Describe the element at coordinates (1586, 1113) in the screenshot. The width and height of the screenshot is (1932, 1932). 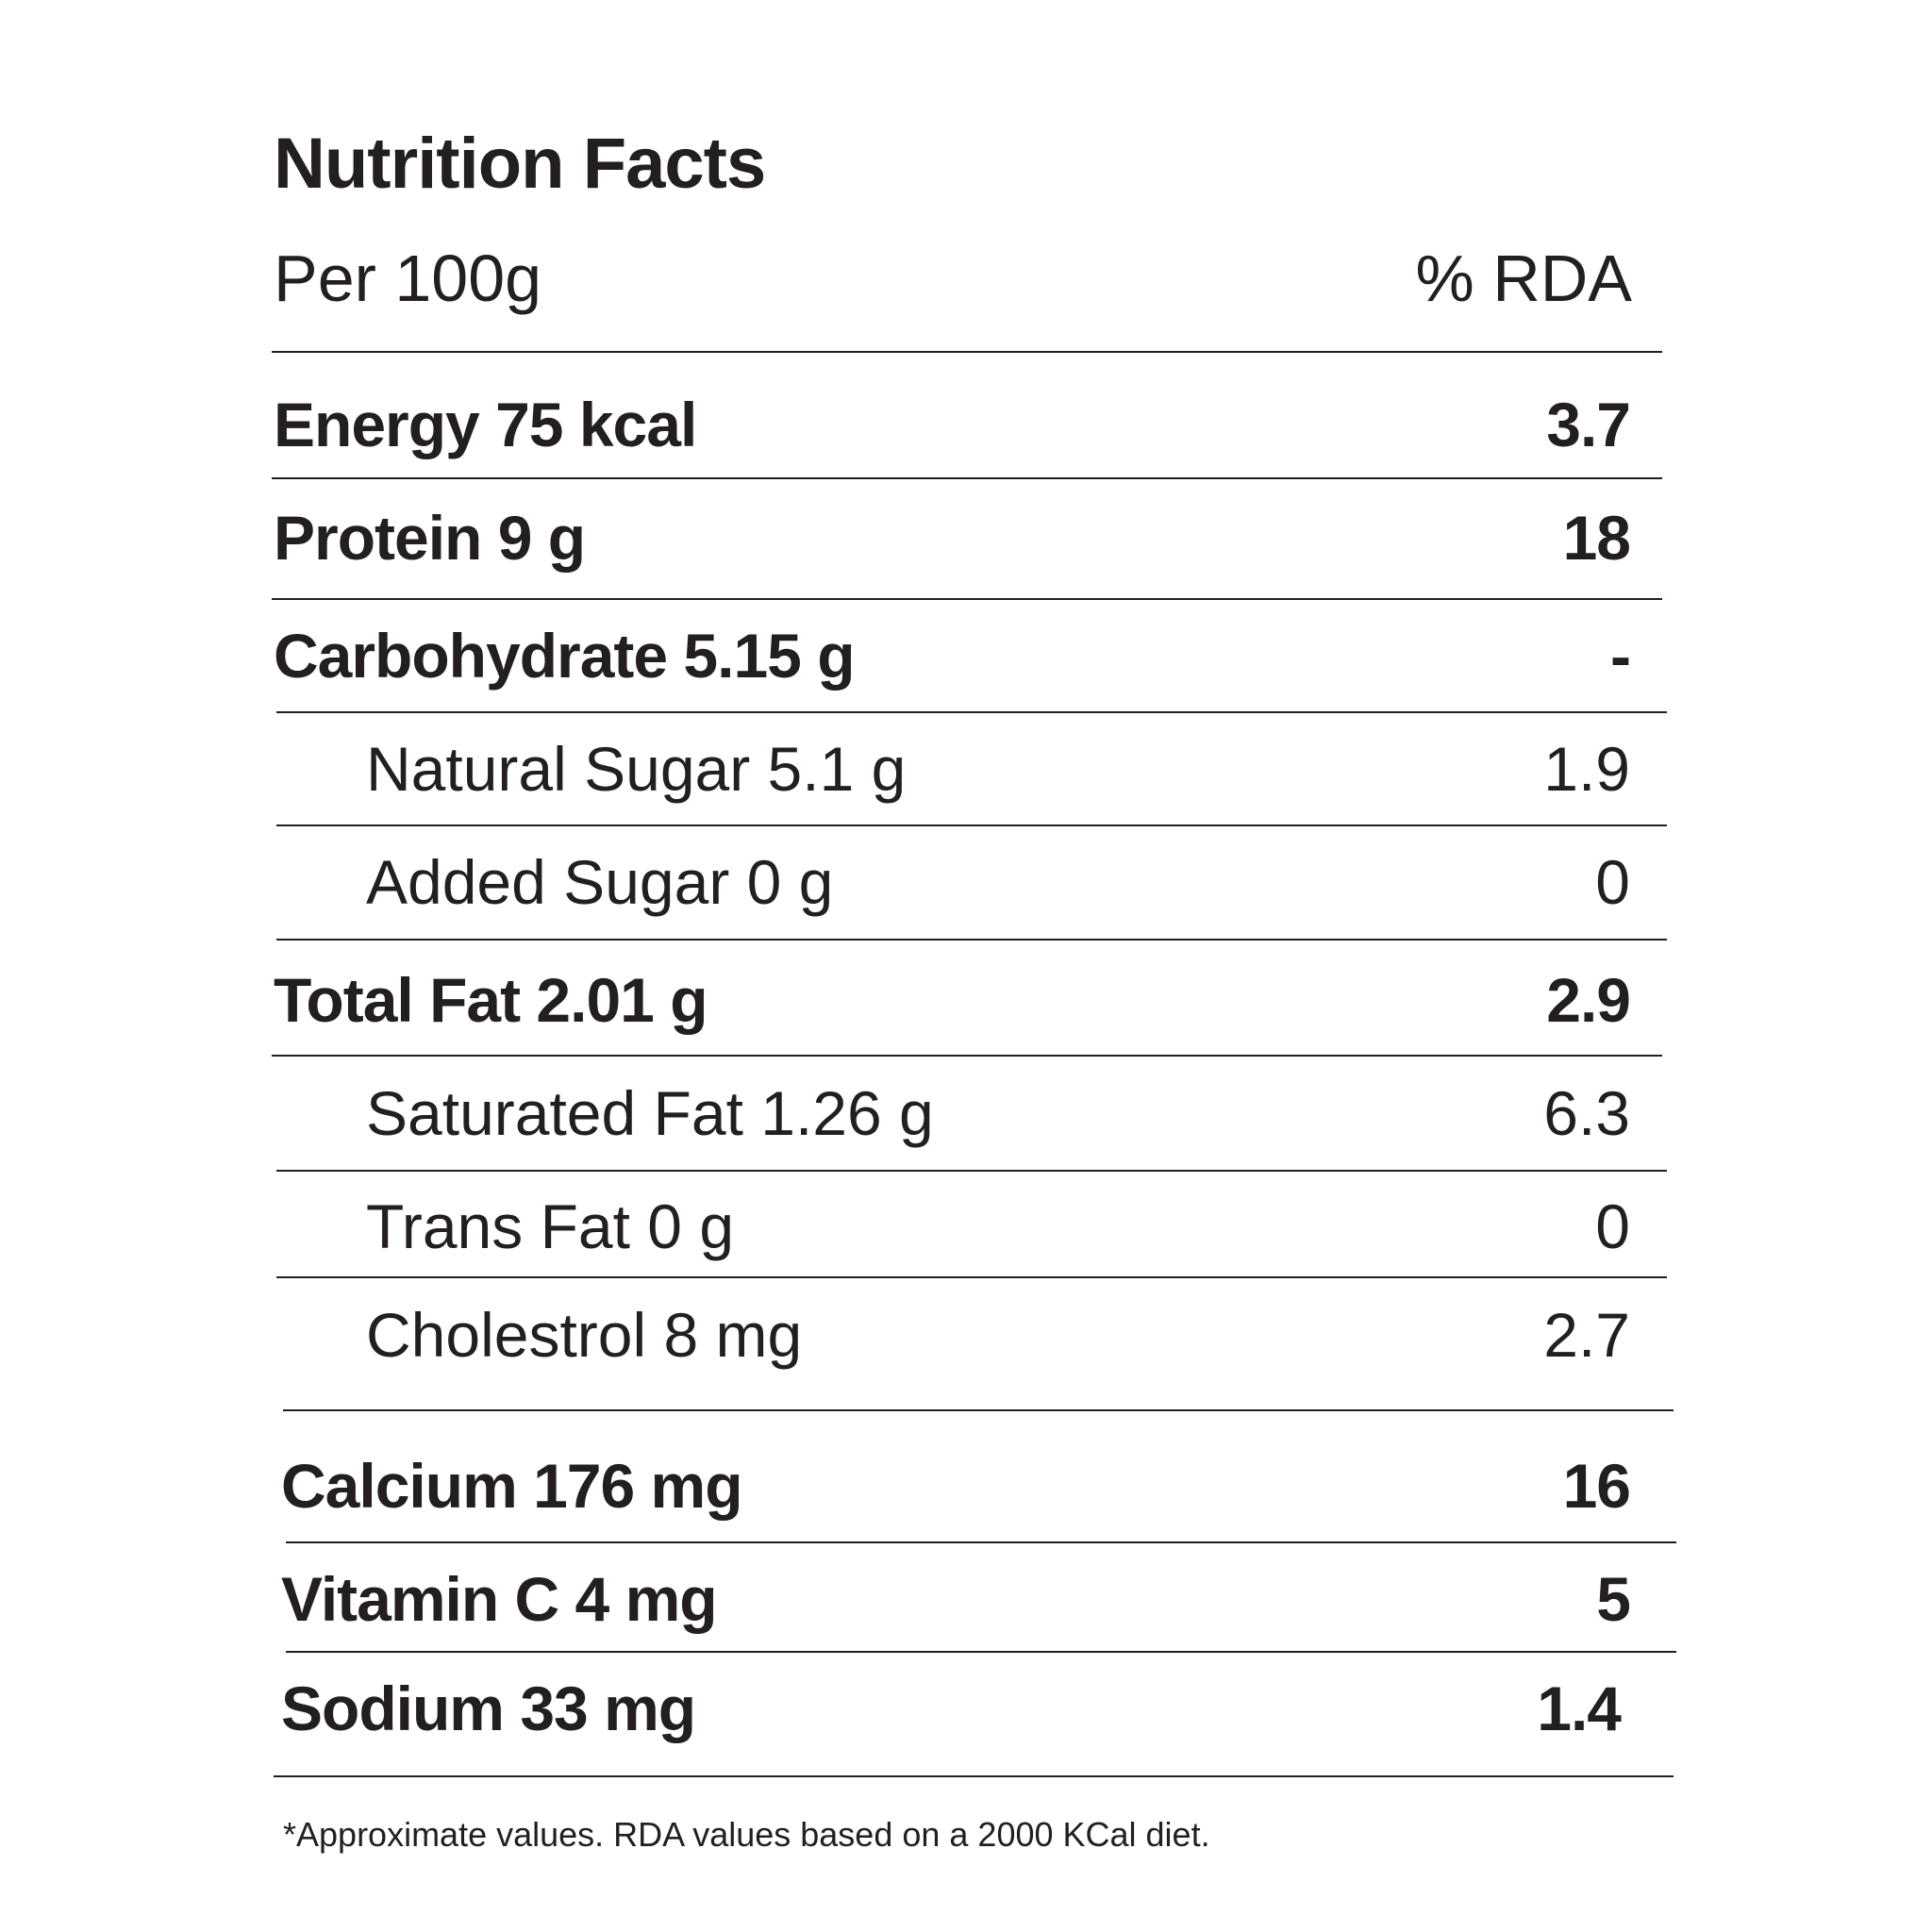
I see `nutrient-rda: 6.3` at that location.